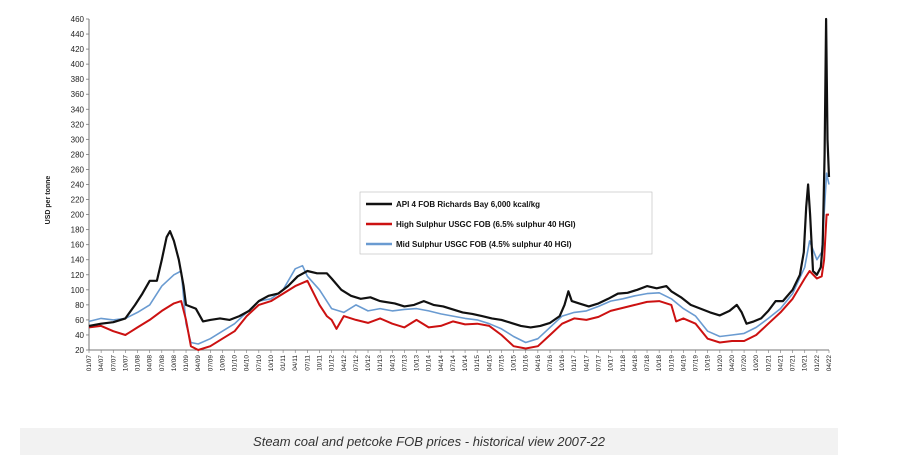  What do you see at coordinates (392, 363) in the screenshot?
I see `x-tick-label: 04/13` at bounding box center [392, 363].